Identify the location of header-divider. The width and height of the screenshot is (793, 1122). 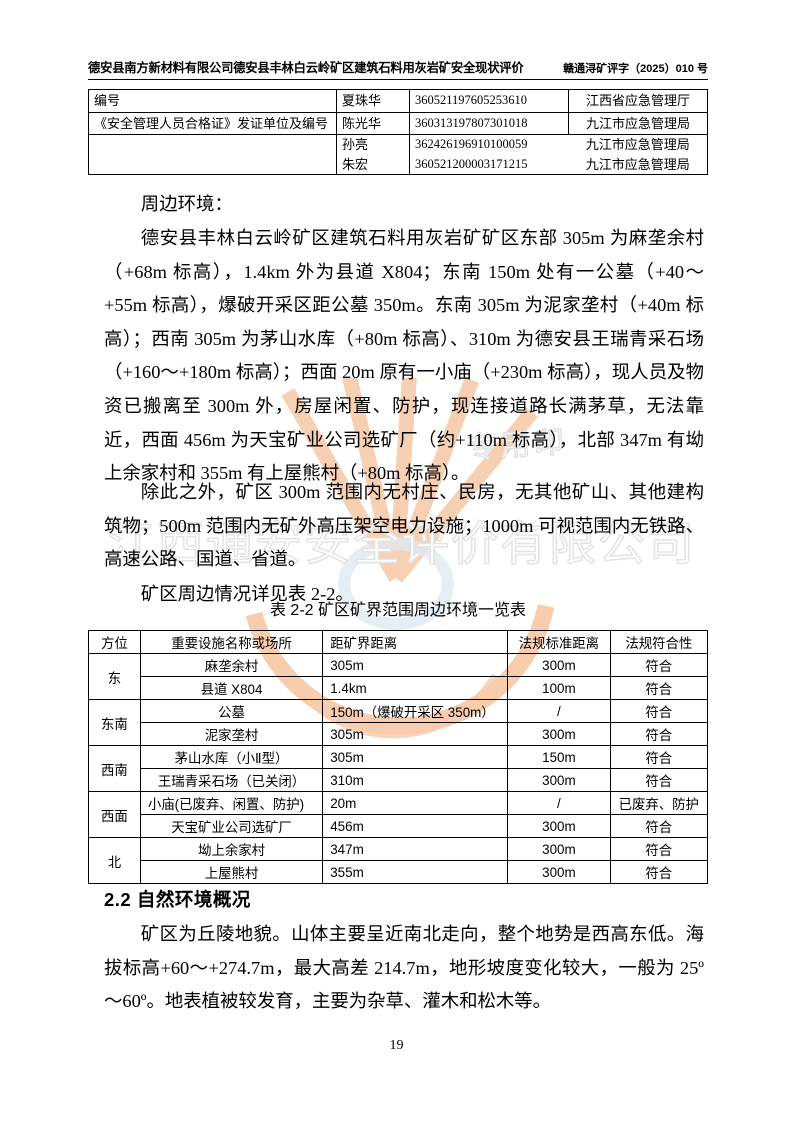
(398, 79).